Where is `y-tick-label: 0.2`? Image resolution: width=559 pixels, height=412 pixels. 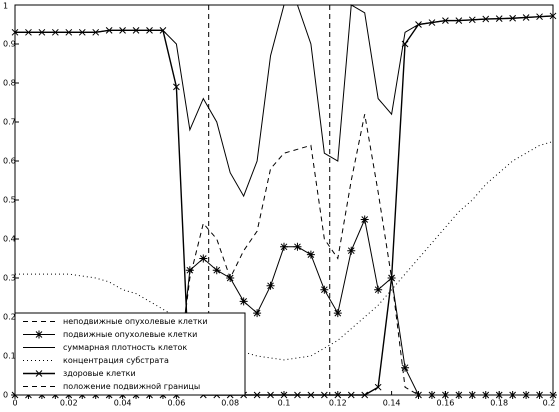
y-tick-label: 0.2 is located at coordinates (9, 317).